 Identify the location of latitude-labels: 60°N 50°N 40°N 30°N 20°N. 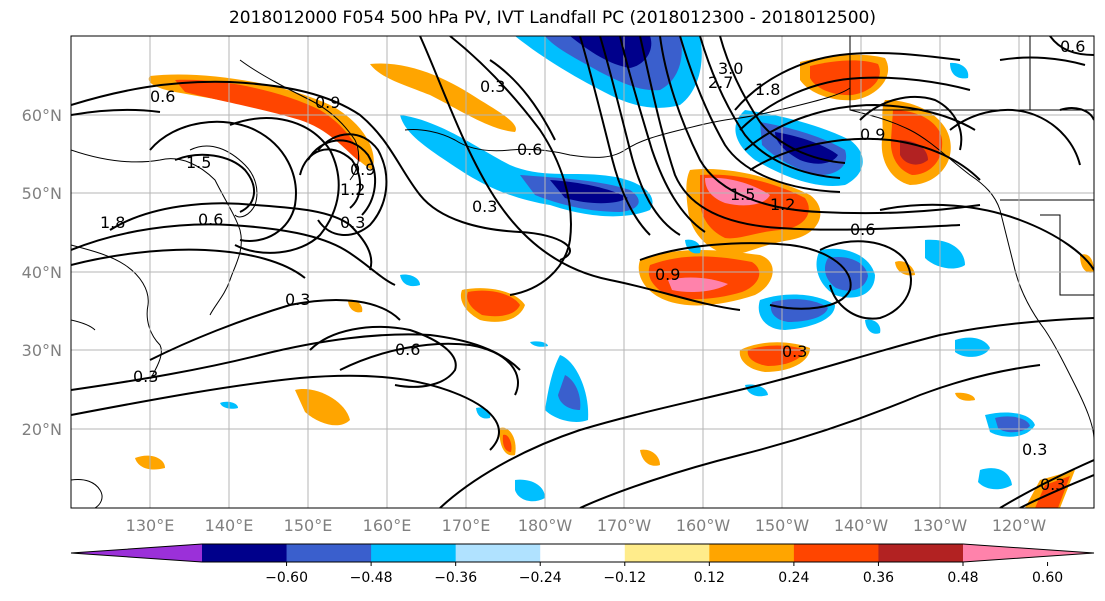
(42, 272).